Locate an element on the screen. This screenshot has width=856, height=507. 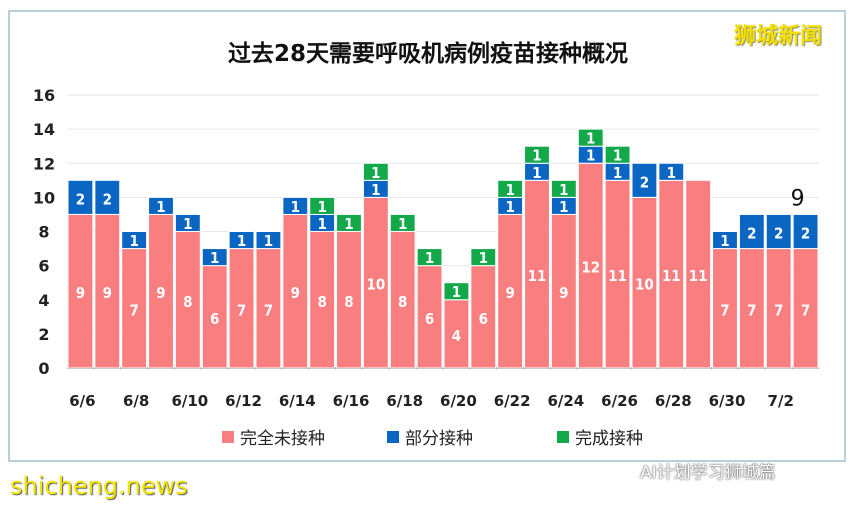
x-tick-label: 6/6 is located at coordinates (82, 401).